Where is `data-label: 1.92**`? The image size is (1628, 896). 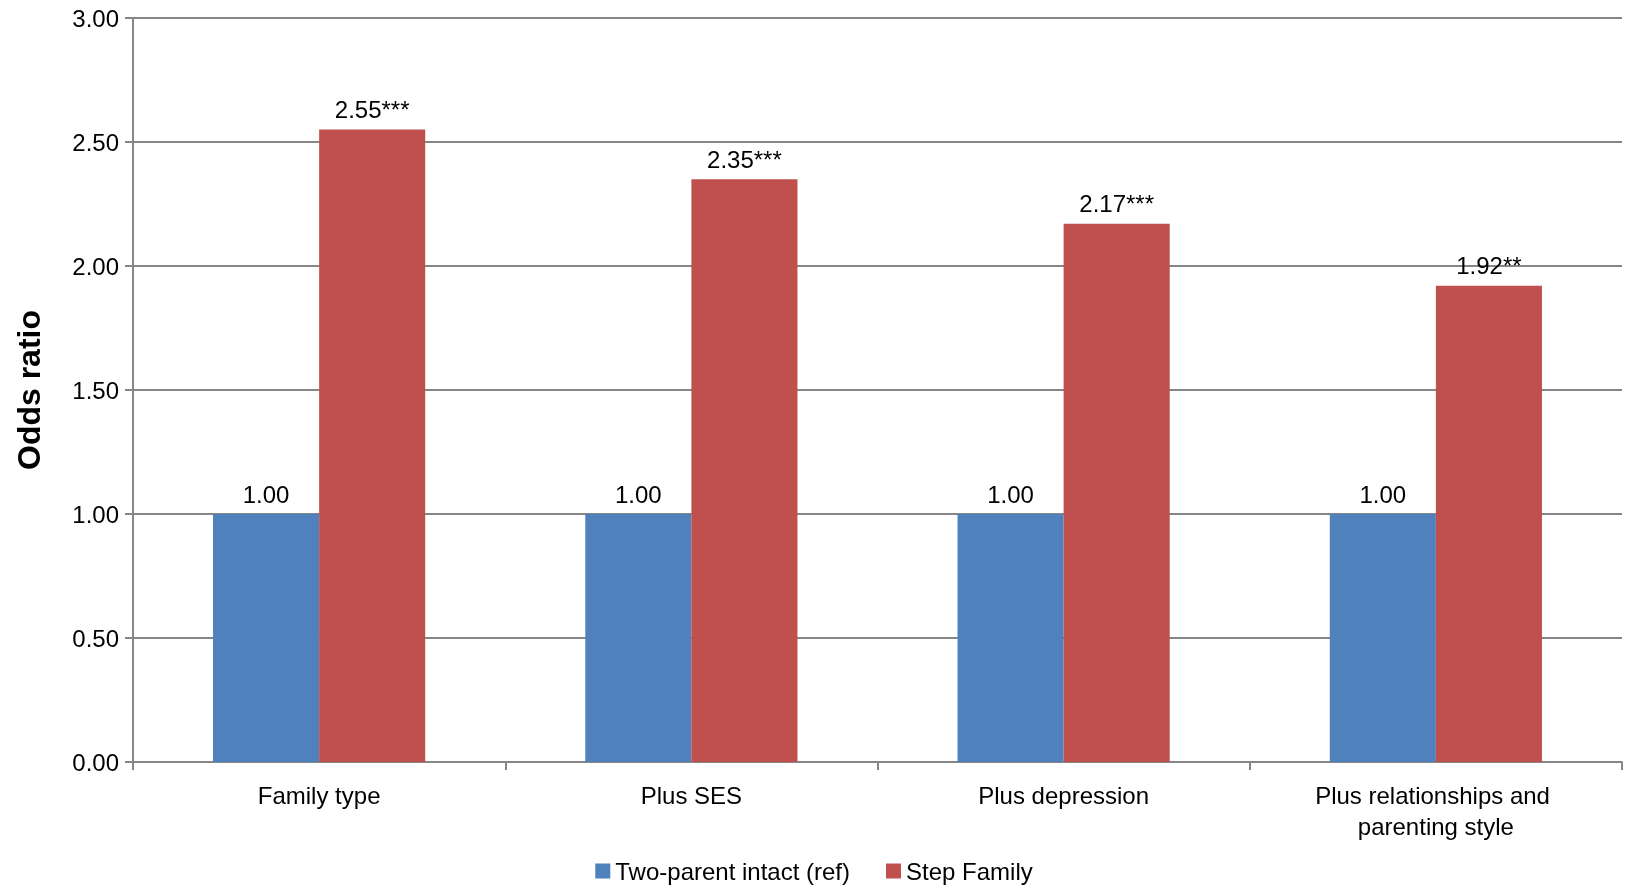 data-label: 1.92** is located at coordinates (1489, 266).